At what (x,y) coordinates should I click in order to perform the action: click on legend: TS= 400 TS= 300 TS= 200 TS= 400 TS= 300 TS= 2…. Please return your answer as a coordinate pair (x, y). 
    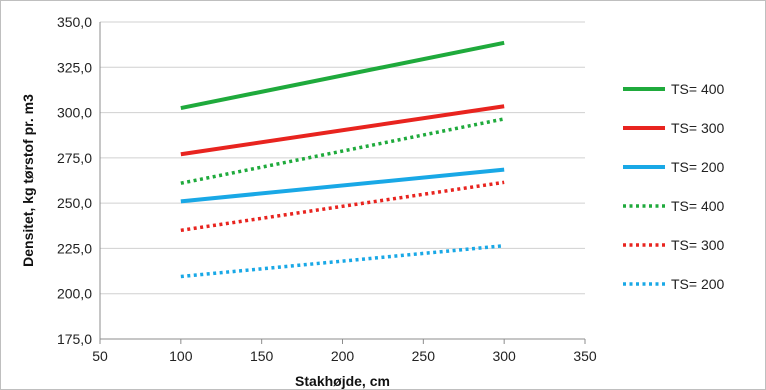
    Looking at the image, I should click on (674, 186).